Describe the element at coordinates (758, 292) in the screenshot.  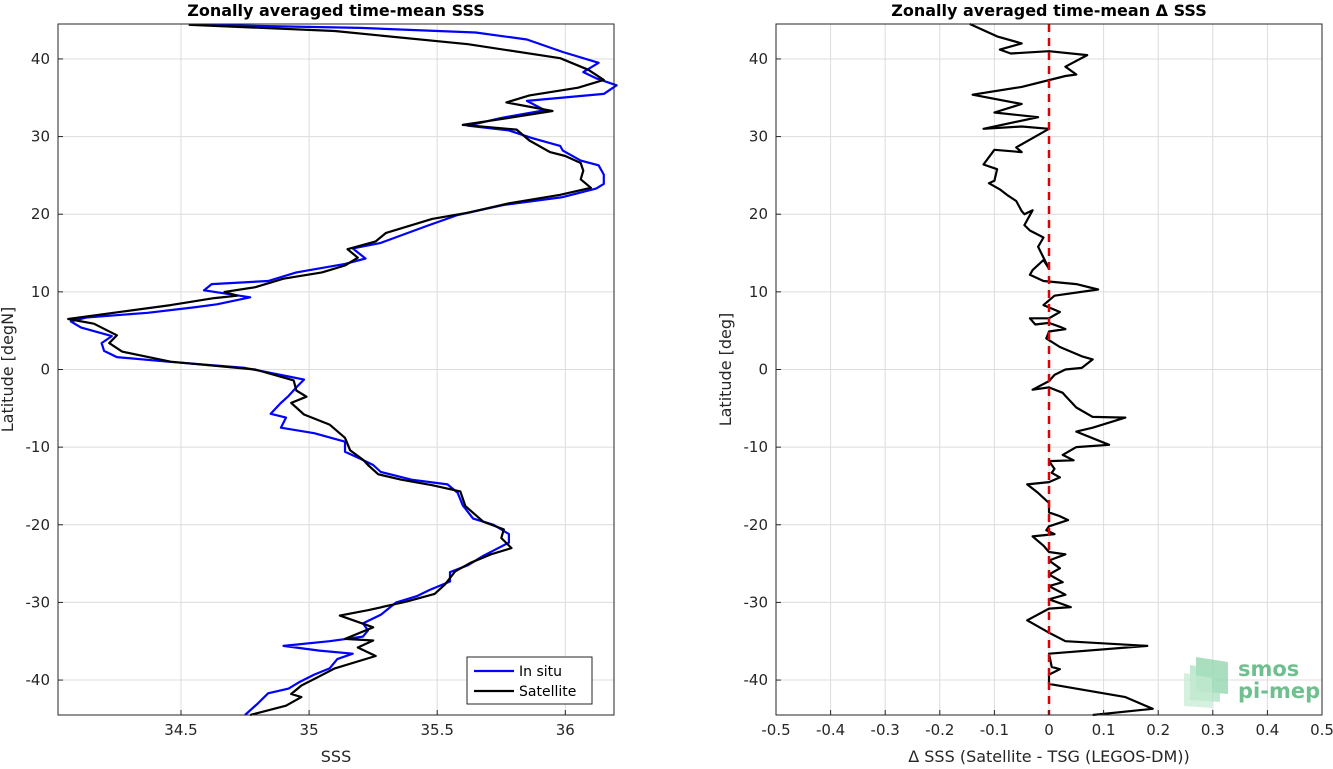
I see `delta-y-tick-label: 10` at that location.